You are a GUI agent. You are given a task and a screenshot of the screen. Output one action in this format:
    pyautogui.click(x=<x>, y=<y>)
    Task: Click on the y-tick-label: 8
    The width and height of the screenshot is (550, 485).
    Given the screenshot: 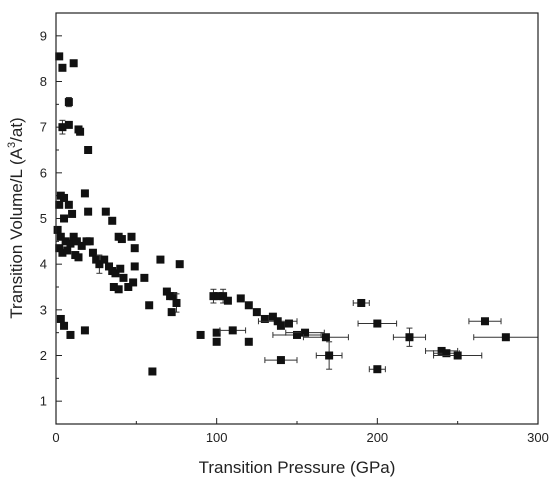 What is the action you would take?
    pyautogui.click(x=43, y=81)
    